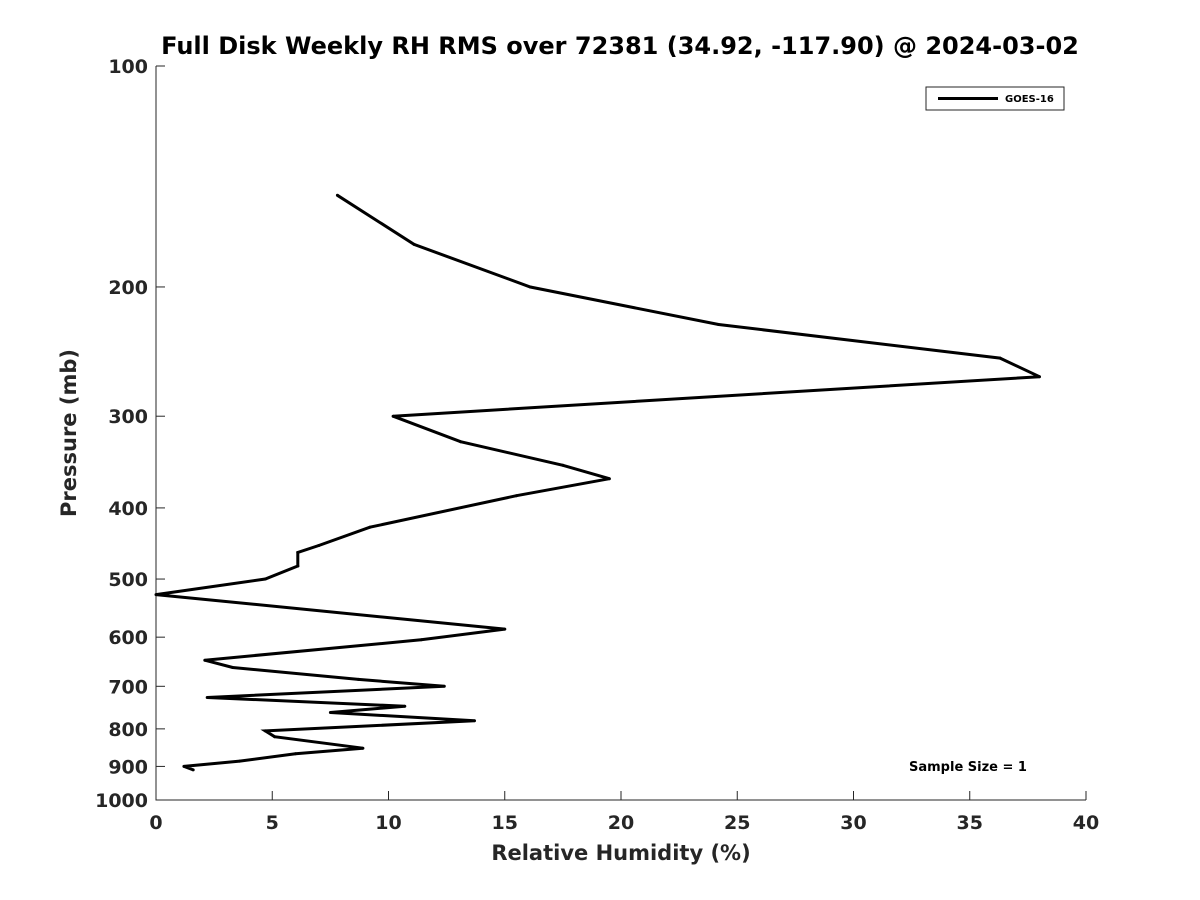 The height and width of the screenshot is (900, 1200). What do you see at coordinates (968, 767) in the screenshot?
I see `sample-size-annotation: Sample Size = 1` at bounding box center [968, 767].